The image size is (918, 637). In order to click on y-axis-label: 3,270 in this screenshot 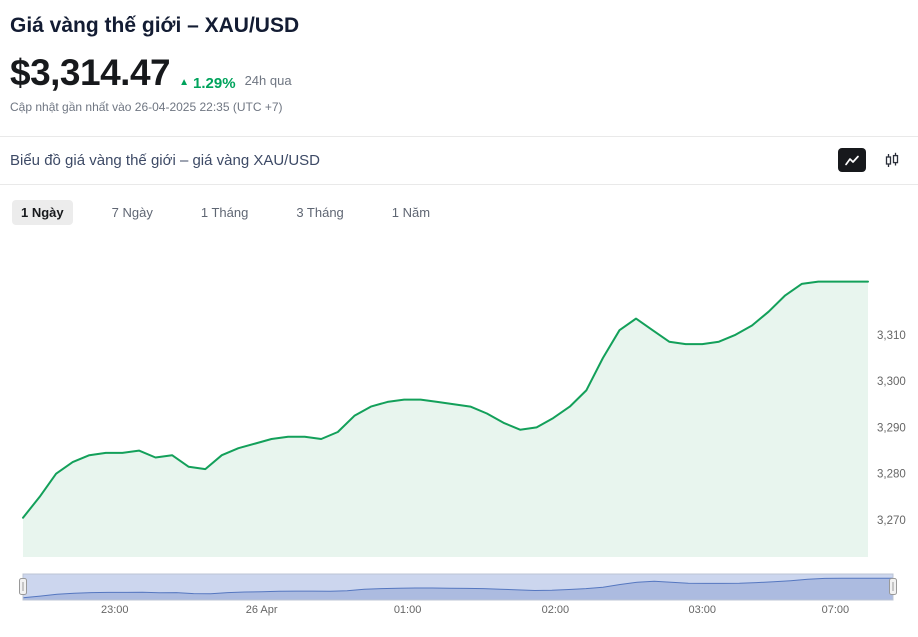, I will do `click(891, 521)`.